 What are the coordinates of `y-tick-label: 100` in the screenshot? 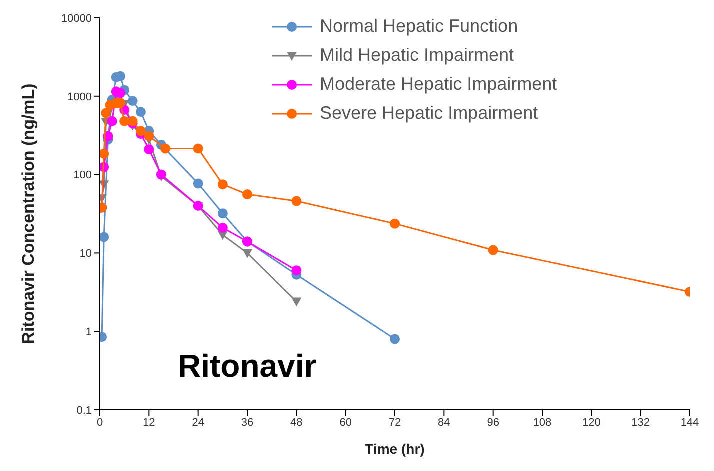 It's located at (83, 176).